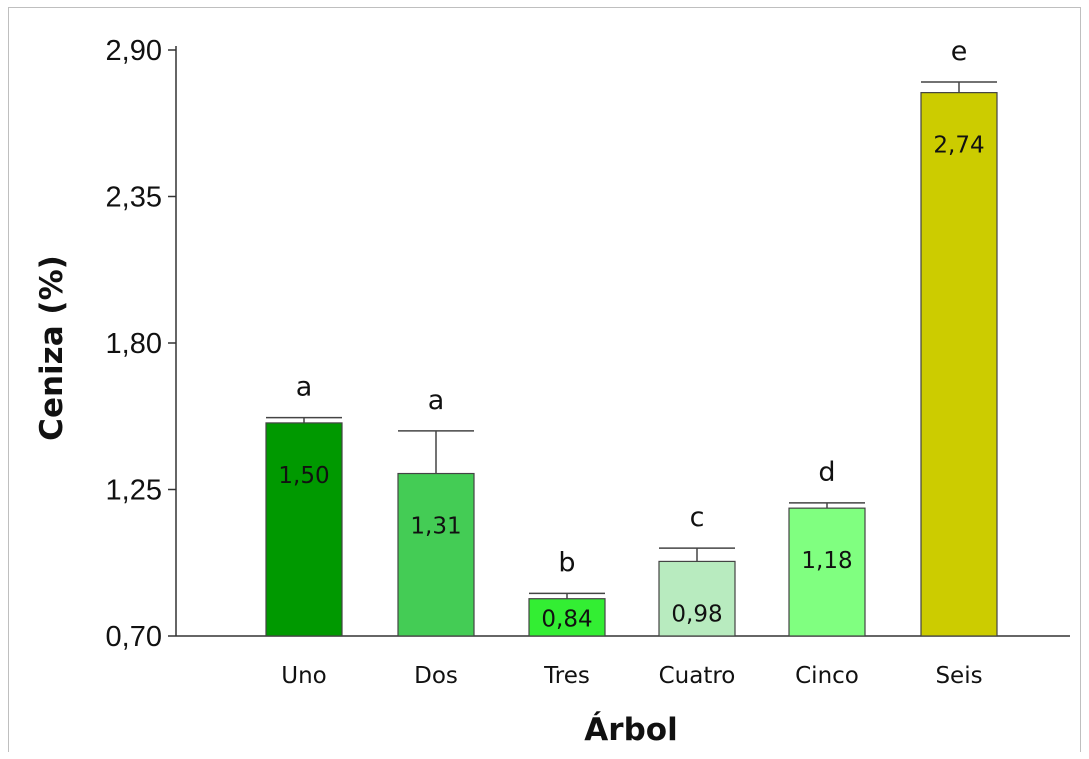 The width and height of the screenshot is (1089, 759). I want to click on x-tick-label: Uno, so click(303, 676).